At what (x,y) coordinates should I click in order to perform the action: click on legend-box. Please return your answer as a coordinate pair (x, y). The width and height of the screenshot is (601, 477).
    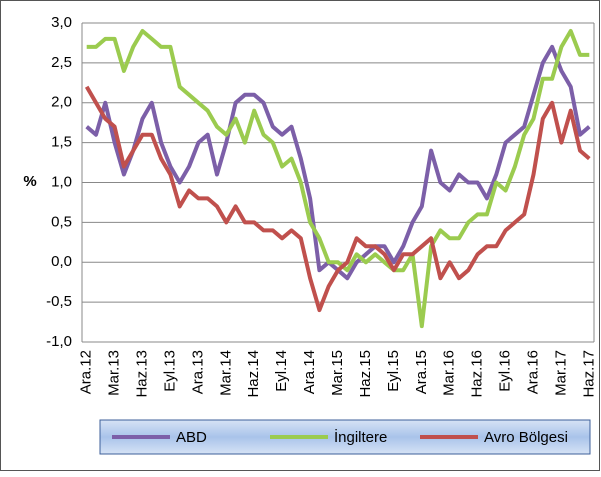
    Looking at the image, I should click on (345, 437).